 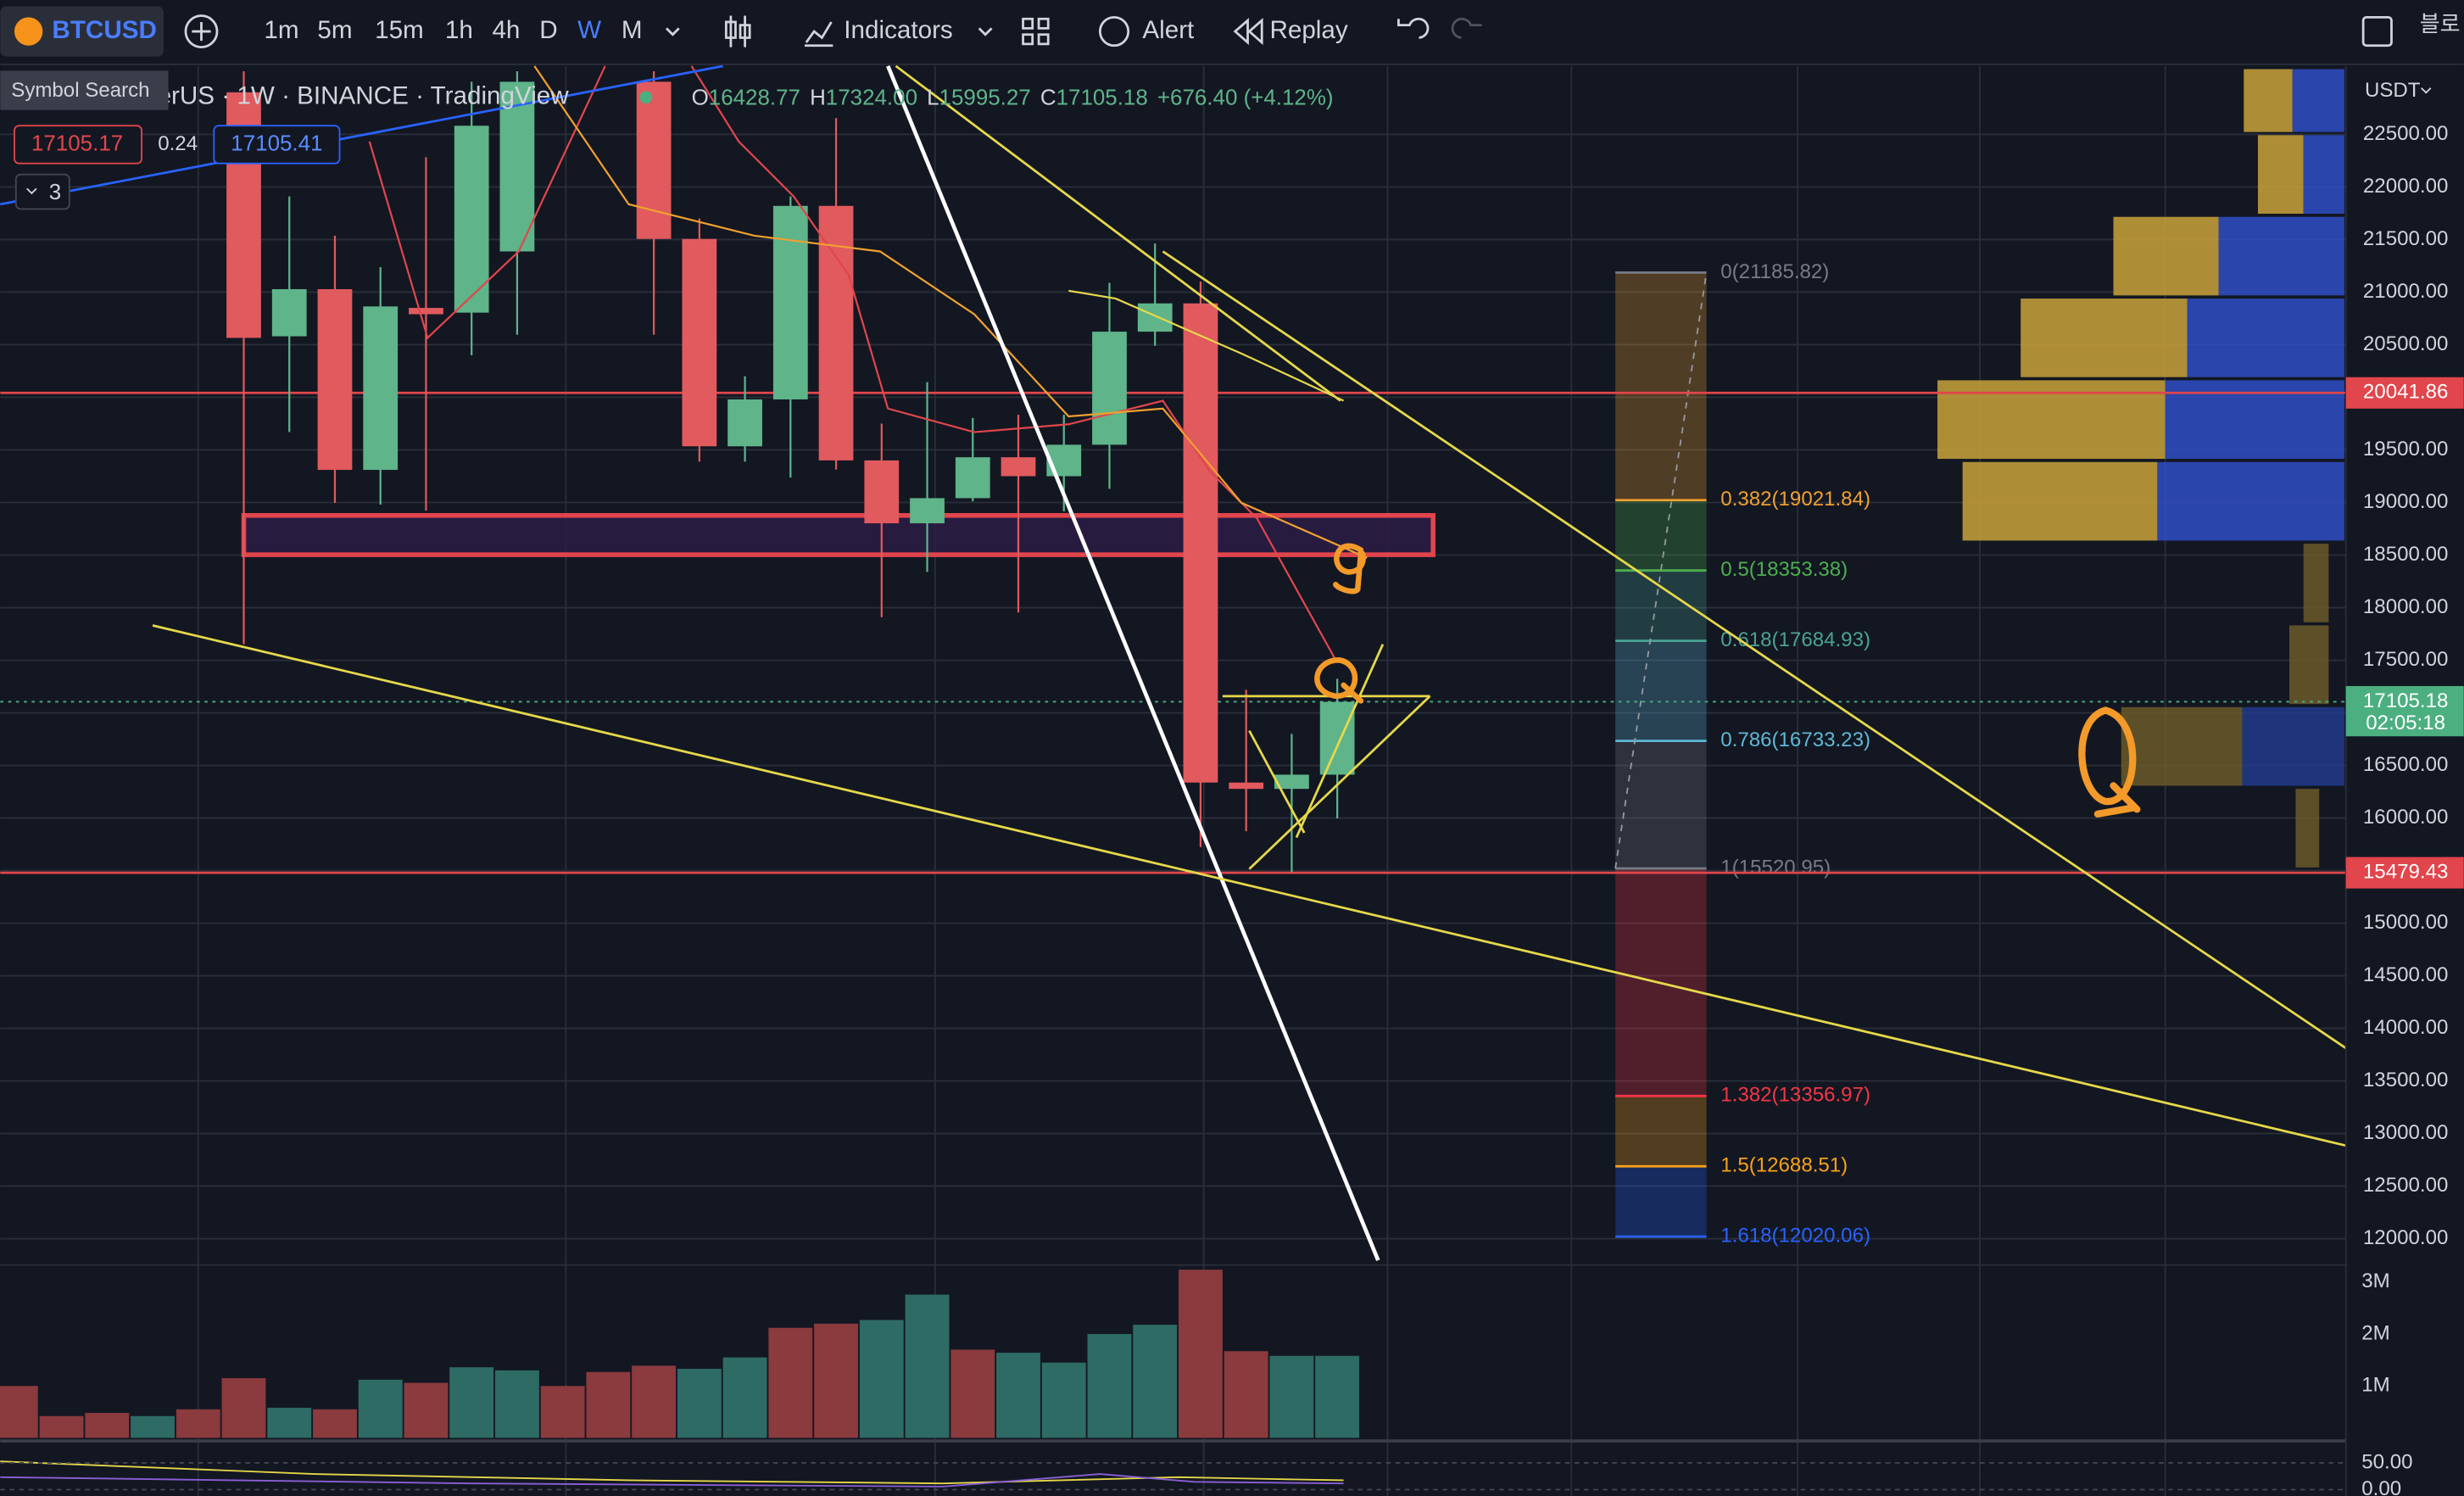 I want to click on trend-line, so click(x=1118, y=233).